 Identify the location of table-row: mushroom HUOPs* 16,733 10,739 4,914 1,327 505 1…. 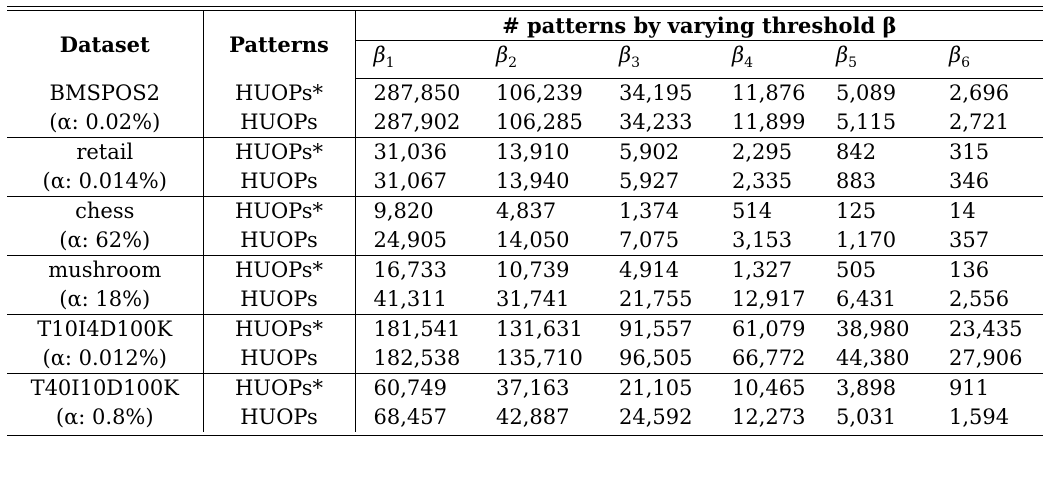
(525, 270).